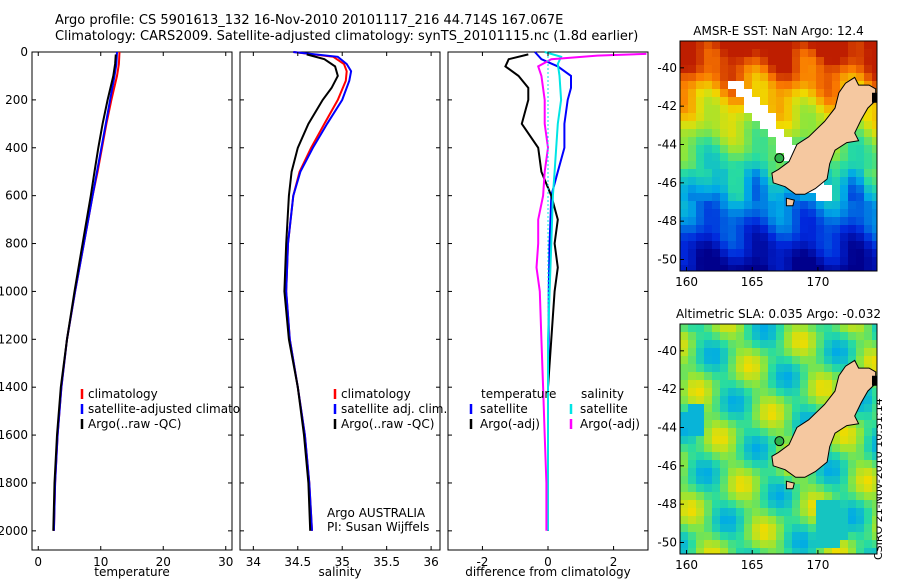 This screenshot has height=580, width=900. What do you see at coordinates (24, 52) in the screenshot?
I see `temperature-ytick-label: 0` at bounding box center [24, 52].